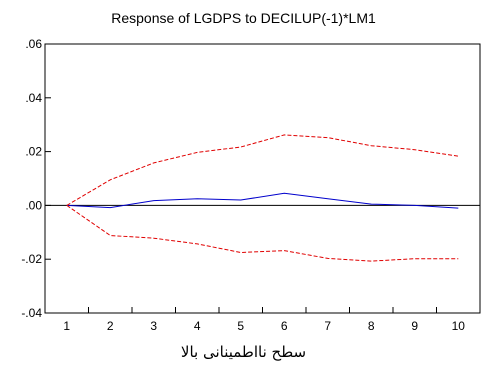 The image size is (487, 371). I want to click on x-tick-label: 1, so click(66, 326).